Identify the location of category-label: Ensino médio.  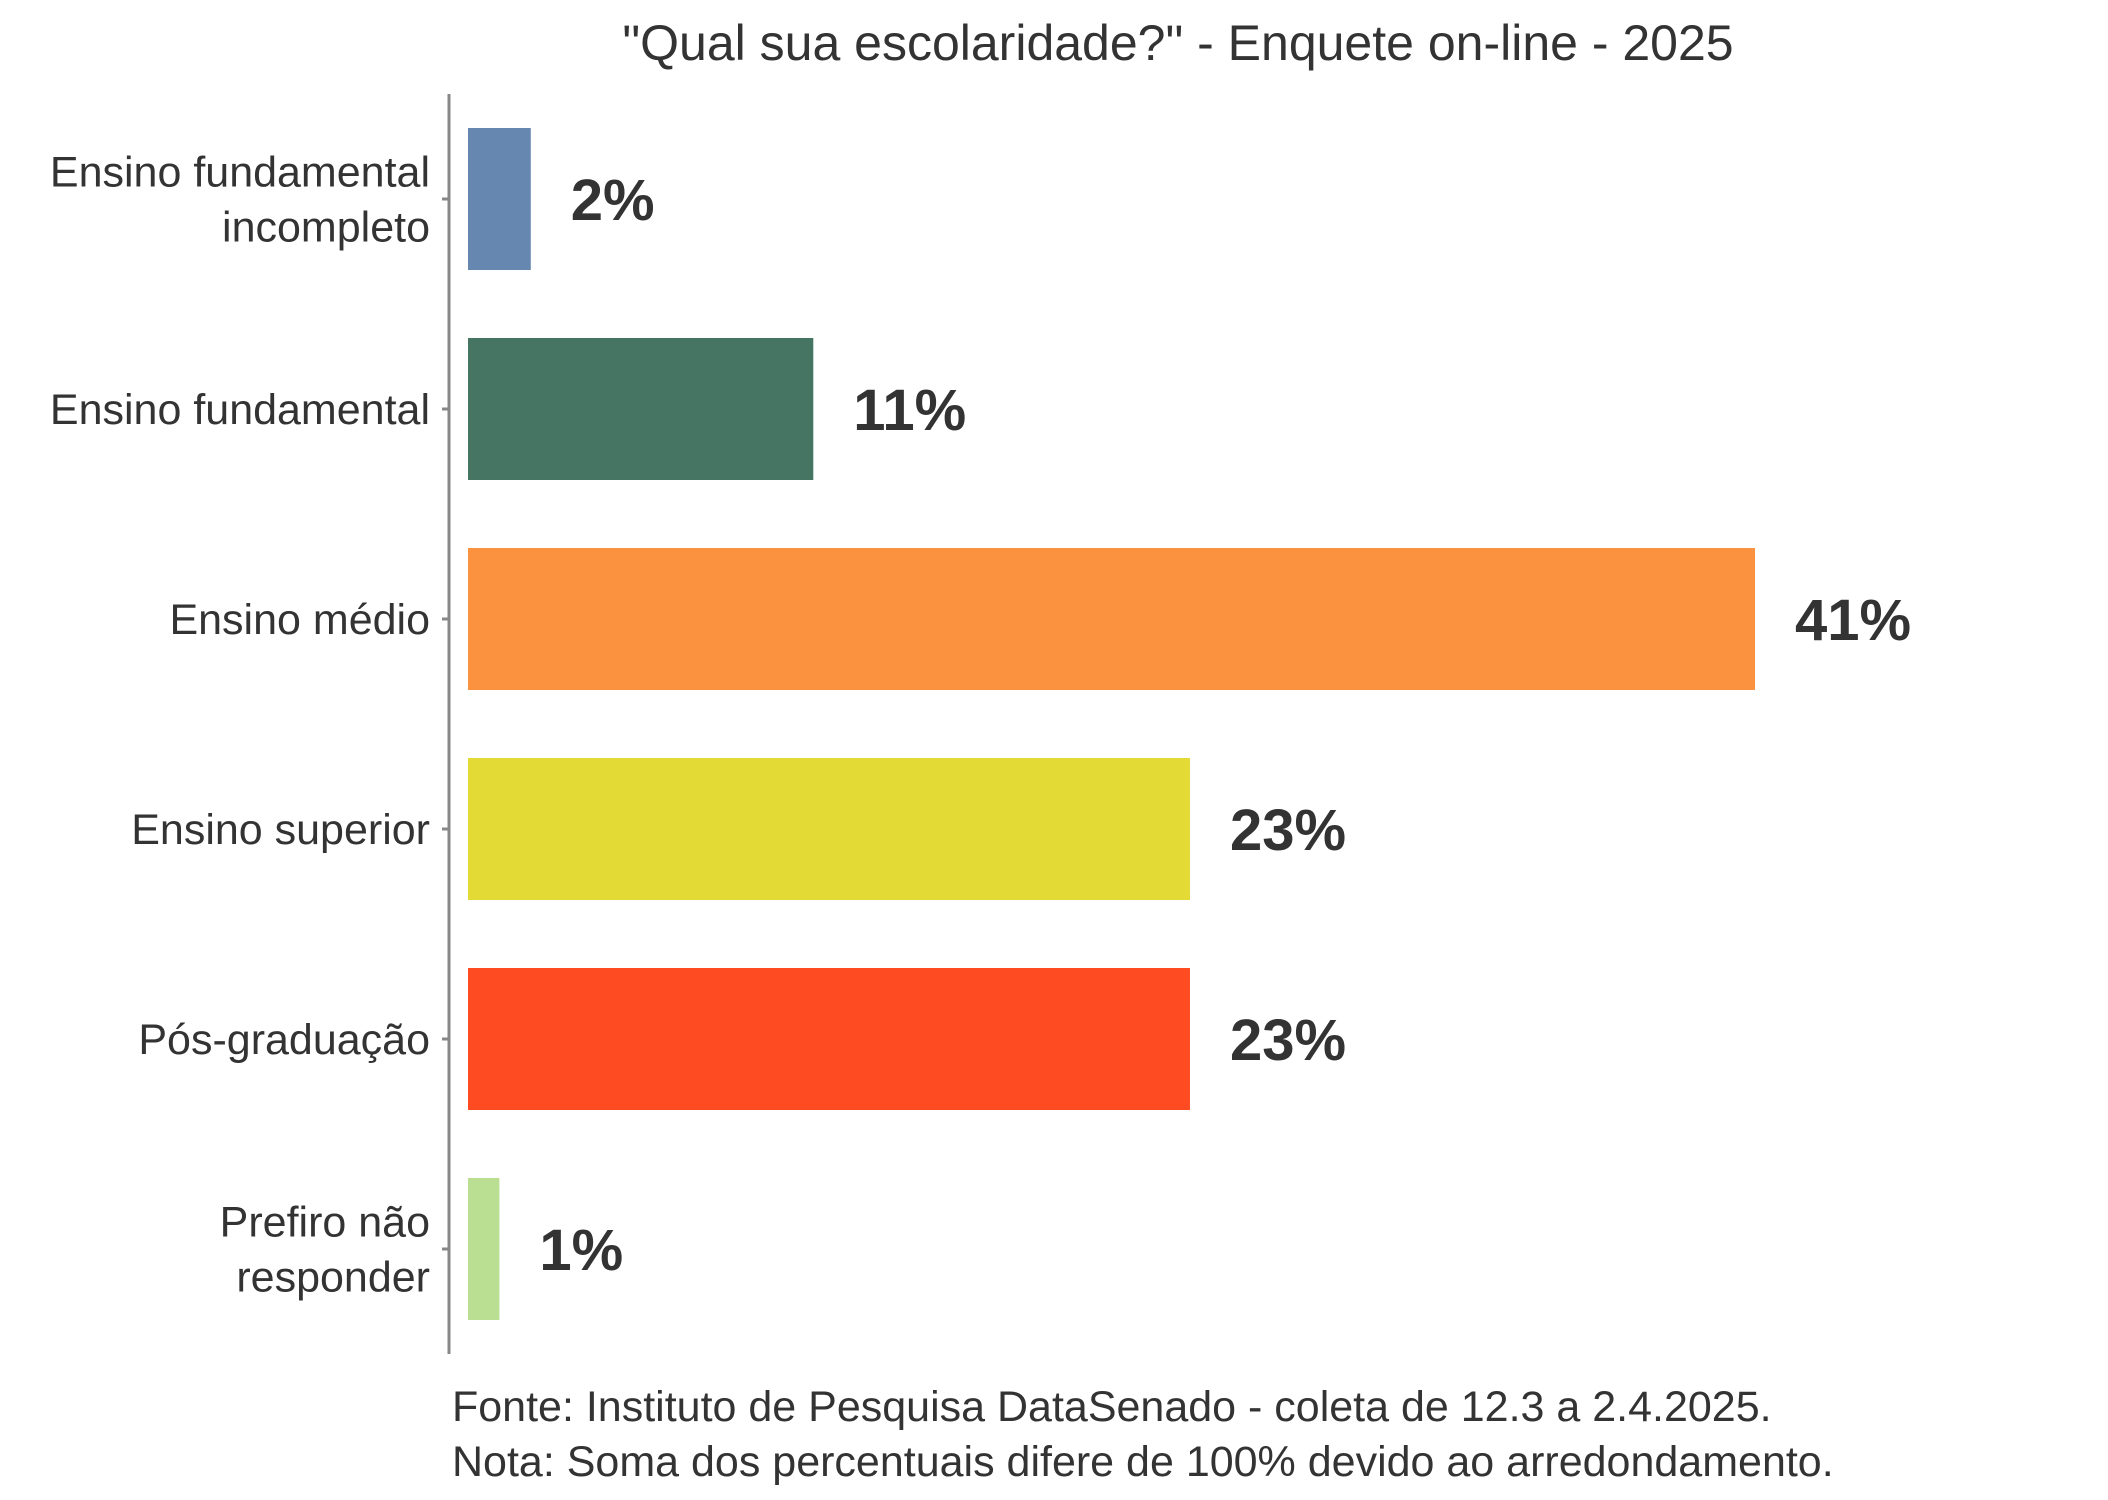
(299, 620).